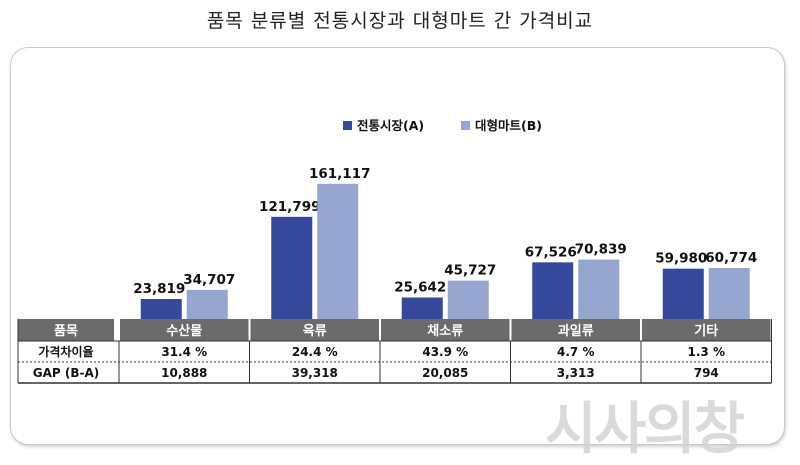  Describe the element at coordinates (645, 429) in the screenshot. I see `watermark-logo: 시사의창` at that location.